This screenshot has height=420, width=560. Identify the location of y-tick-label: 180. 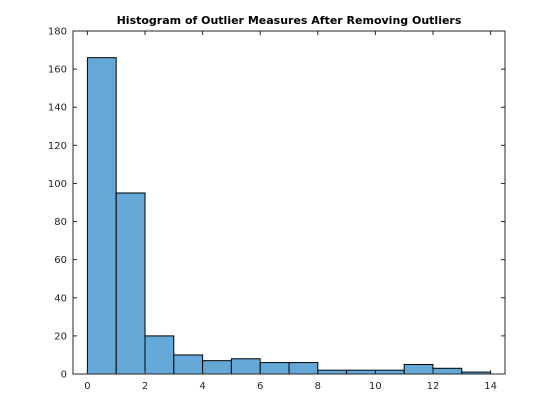
(57, 32).